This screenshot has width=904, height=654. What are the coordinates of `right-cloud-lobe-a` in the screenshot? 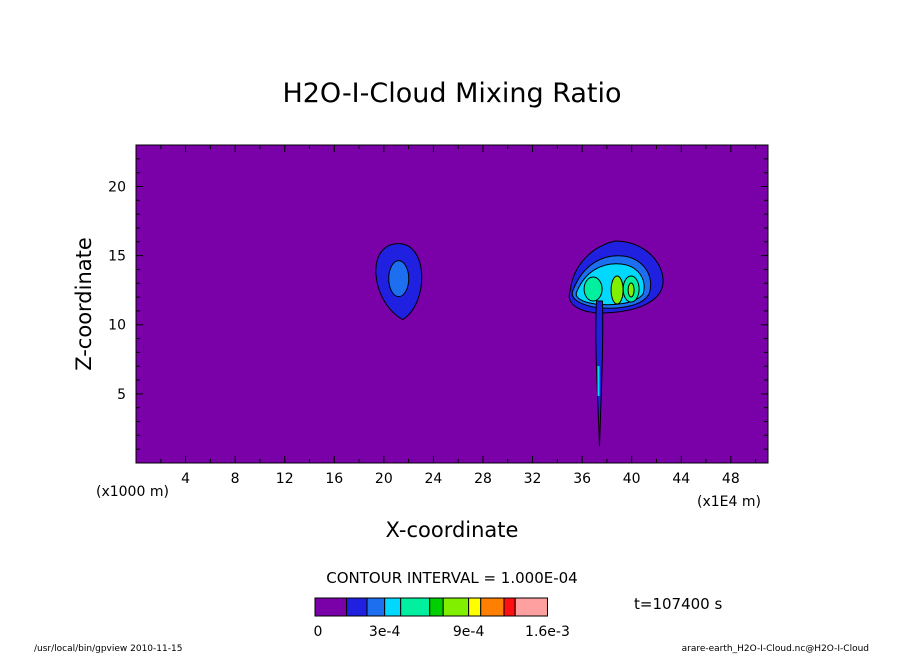 It's located at (593, 289).